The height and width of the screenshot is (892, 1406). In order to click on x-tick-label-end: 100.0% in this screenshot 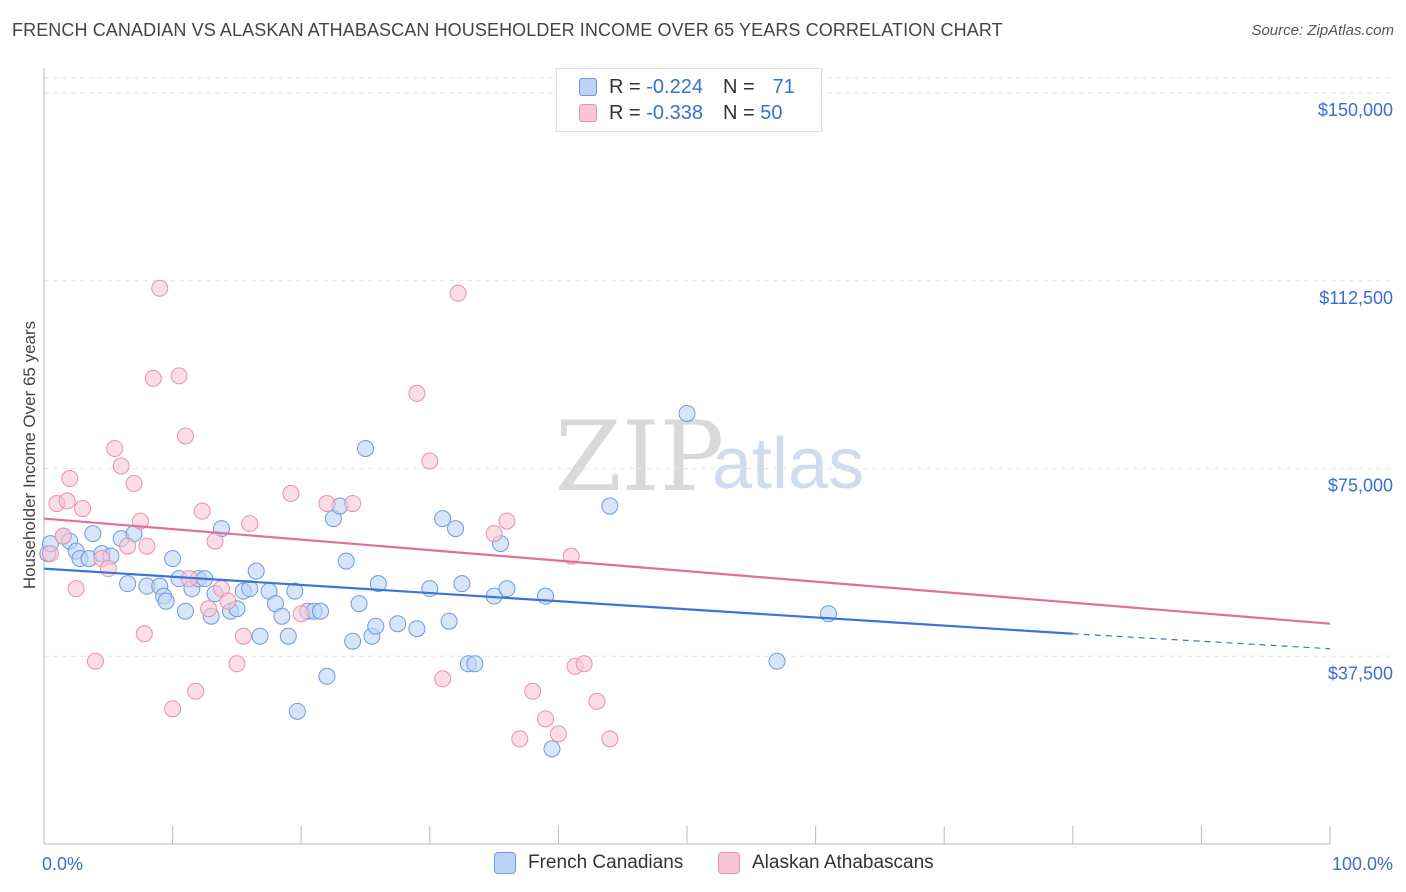, I will do `click(1362, 864)`.